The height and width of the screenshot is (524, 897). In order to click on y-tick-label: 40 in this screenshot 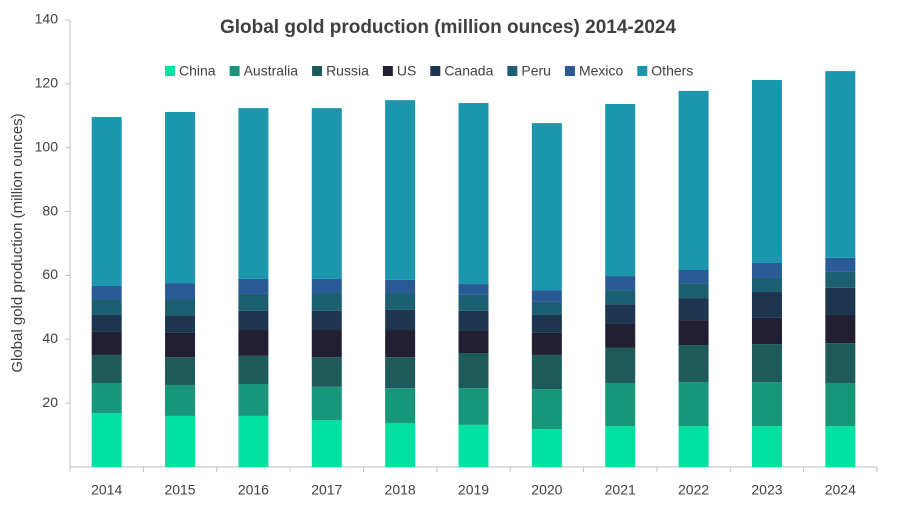, I will do `click(50, 338)`.